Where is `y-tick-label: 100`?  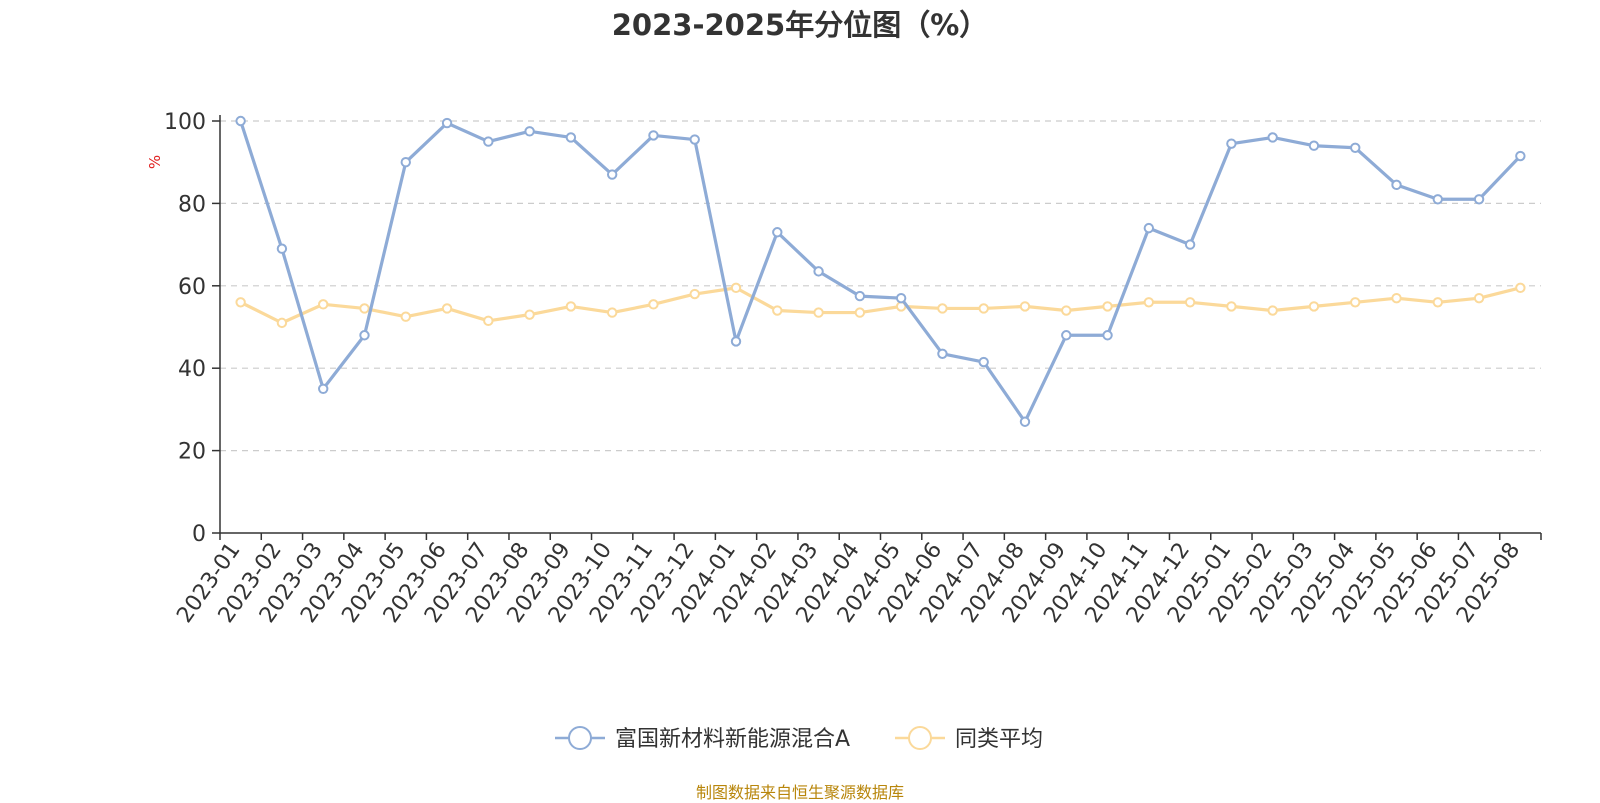 y-tick-label: 100 is located at coordinates (185, 122).